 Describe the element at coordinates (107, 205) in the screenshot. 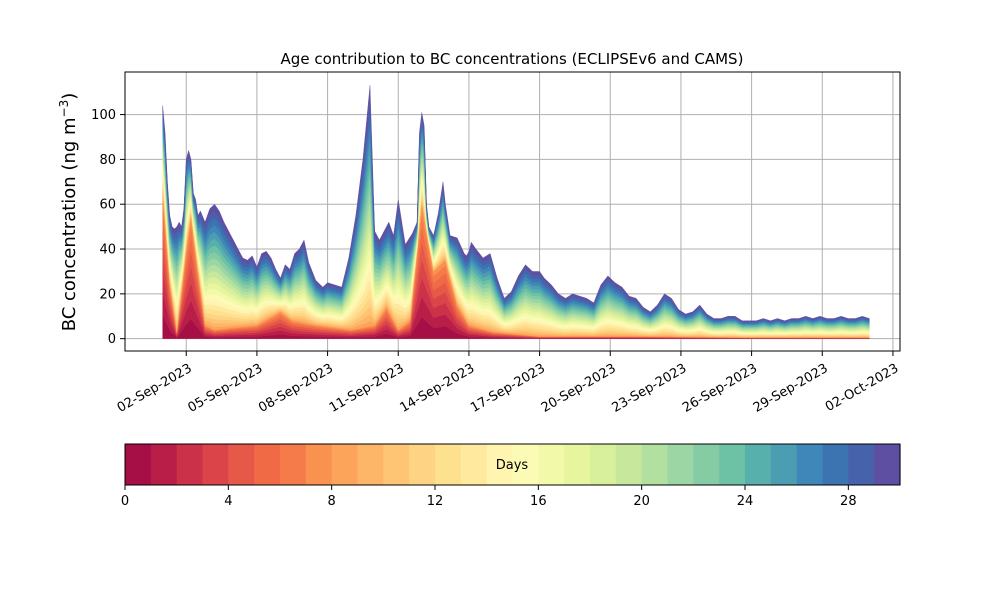

I see `y-tick-label: 60` at that location.